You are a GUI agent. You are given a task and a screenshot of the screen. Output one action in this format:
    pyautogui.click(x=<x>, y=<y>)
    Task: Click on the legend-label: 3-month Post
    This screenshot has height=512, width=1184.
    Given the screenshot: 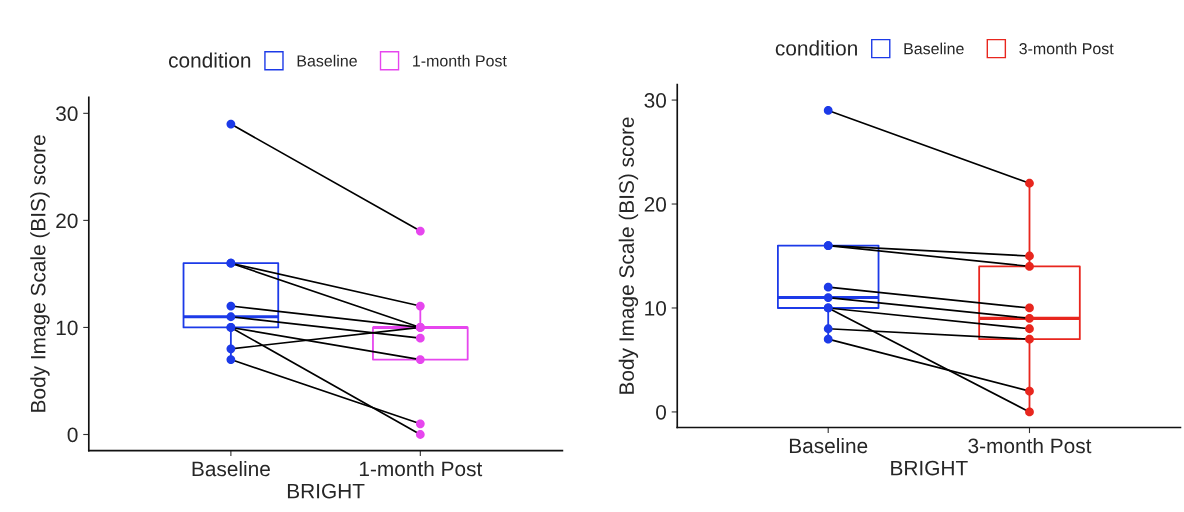 What is the action you would take?
    pyautogui.click(x=1066, y=48)
    